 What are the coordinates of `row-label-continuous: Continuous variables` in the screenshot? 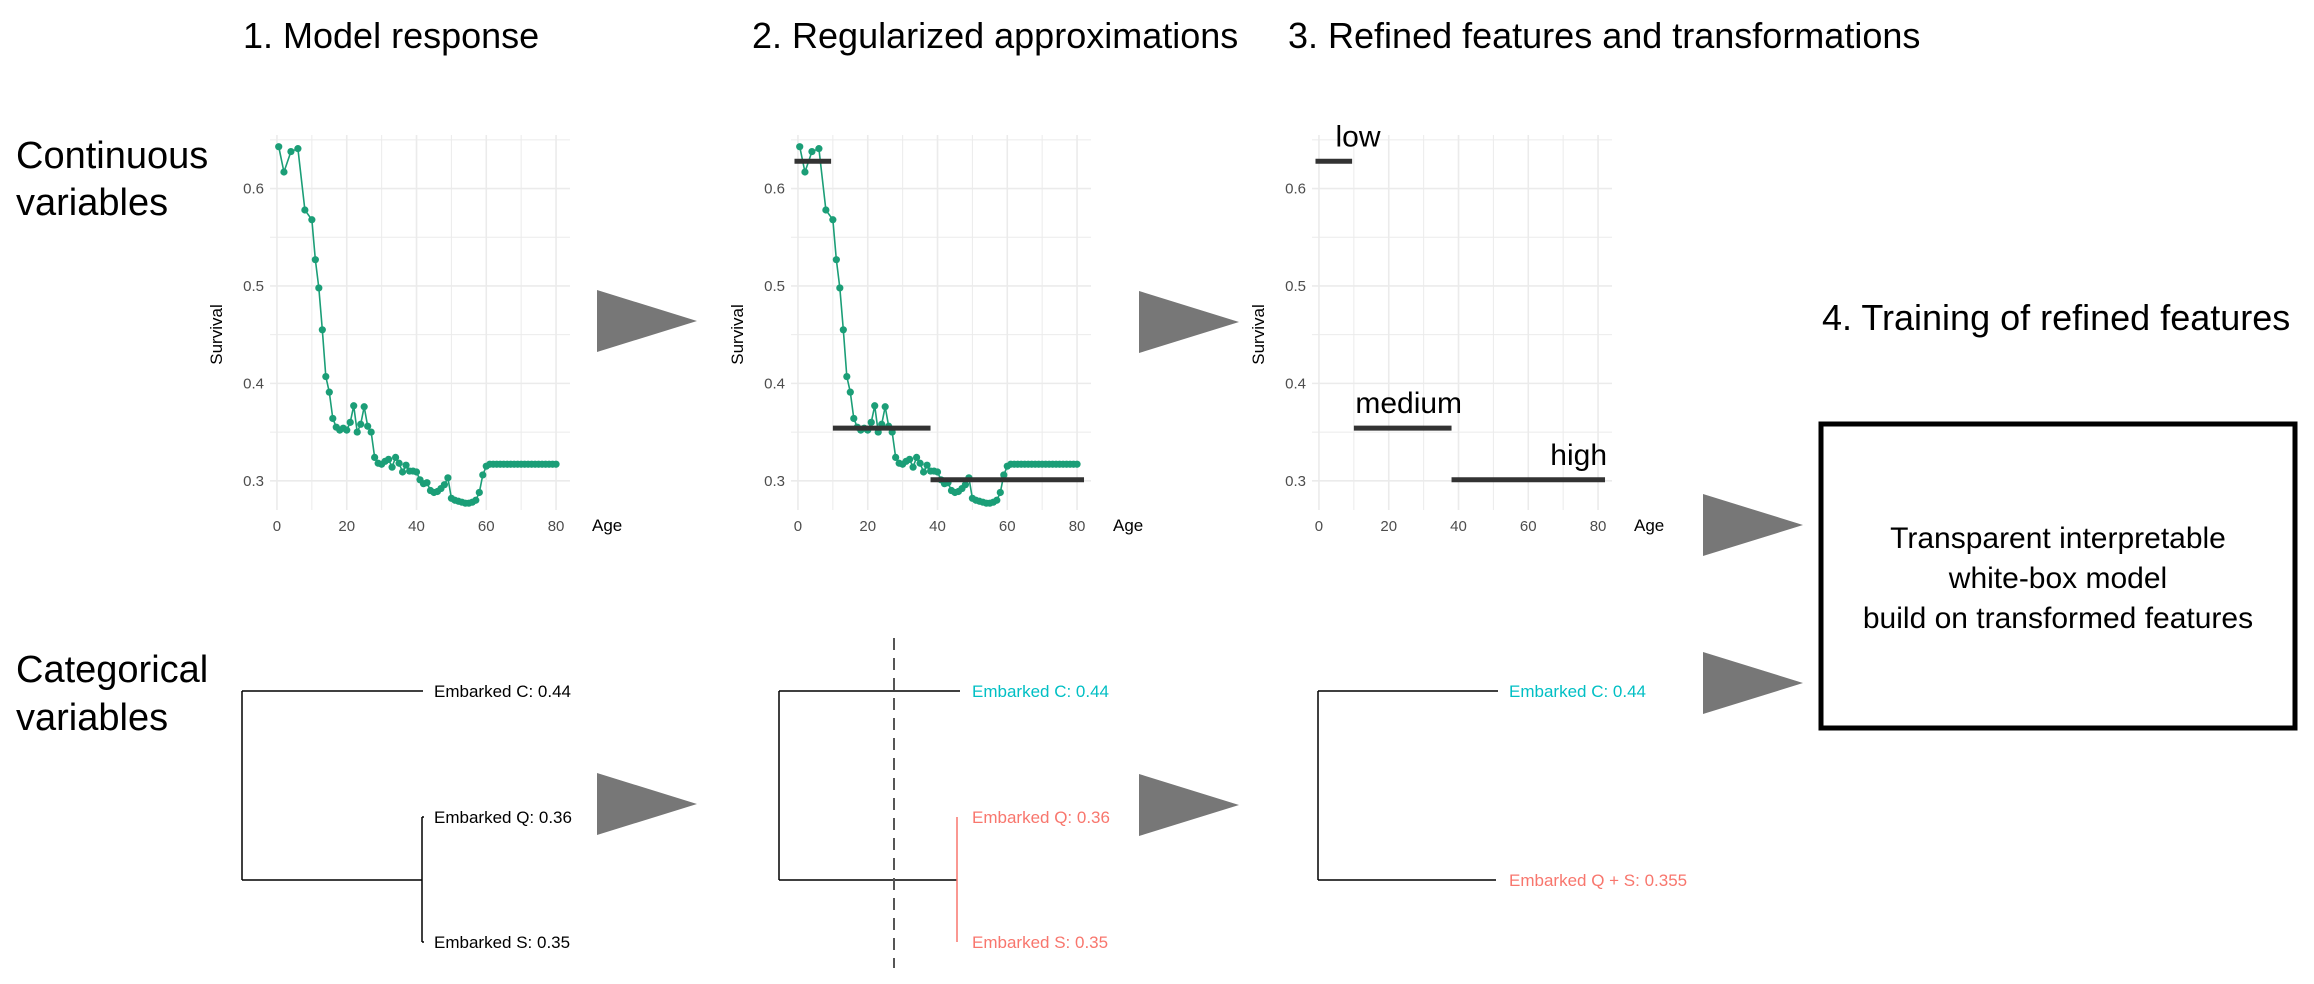 It's located at (112, 179).